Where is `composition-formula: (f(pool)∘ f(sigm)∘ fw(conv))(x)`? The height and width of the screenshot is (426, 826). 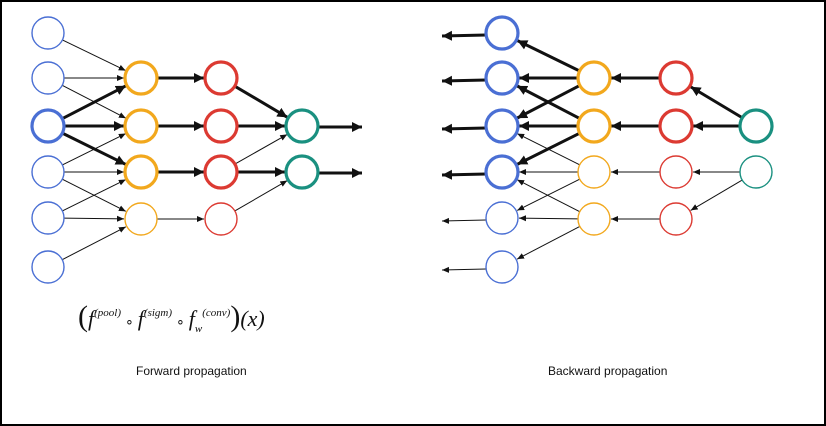
composition-formula: (f(pool)∘ f(sigm)∘ fw(conv))(x) is located at coordinates (171, 317).